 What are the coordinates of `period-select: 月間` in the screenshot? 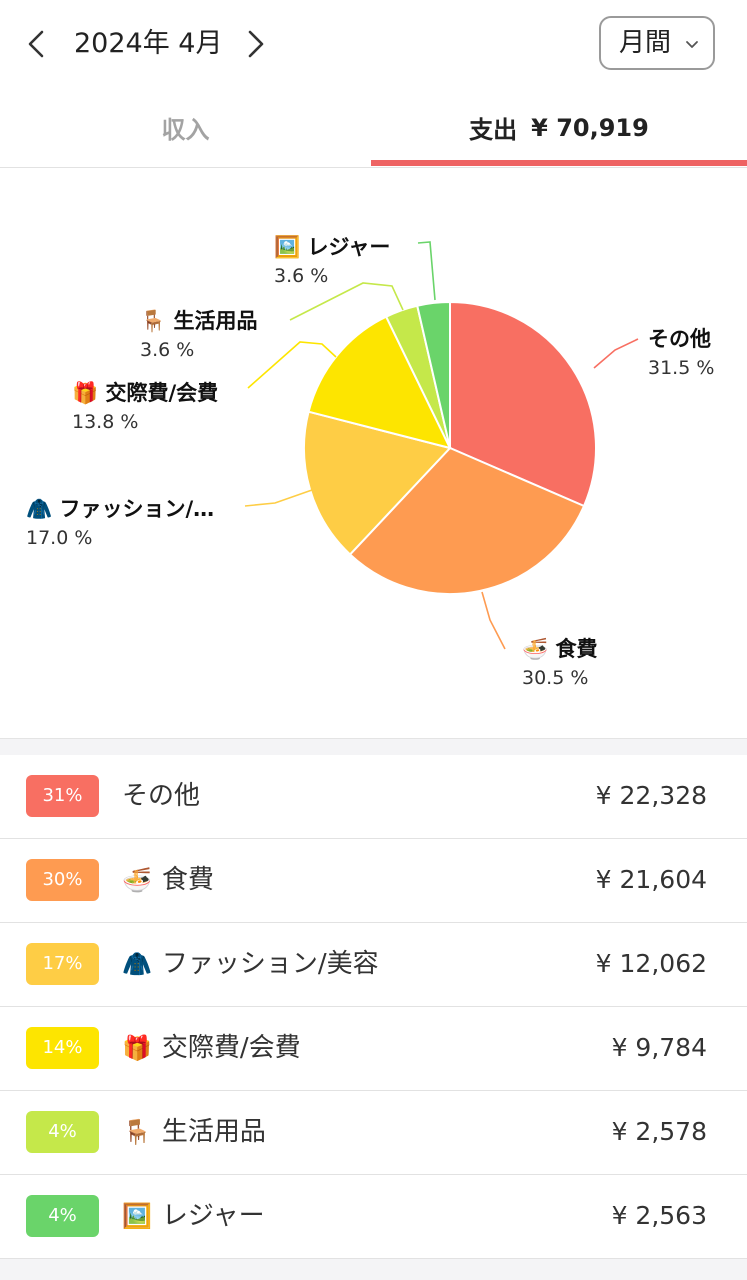 It's located at (657, 43).